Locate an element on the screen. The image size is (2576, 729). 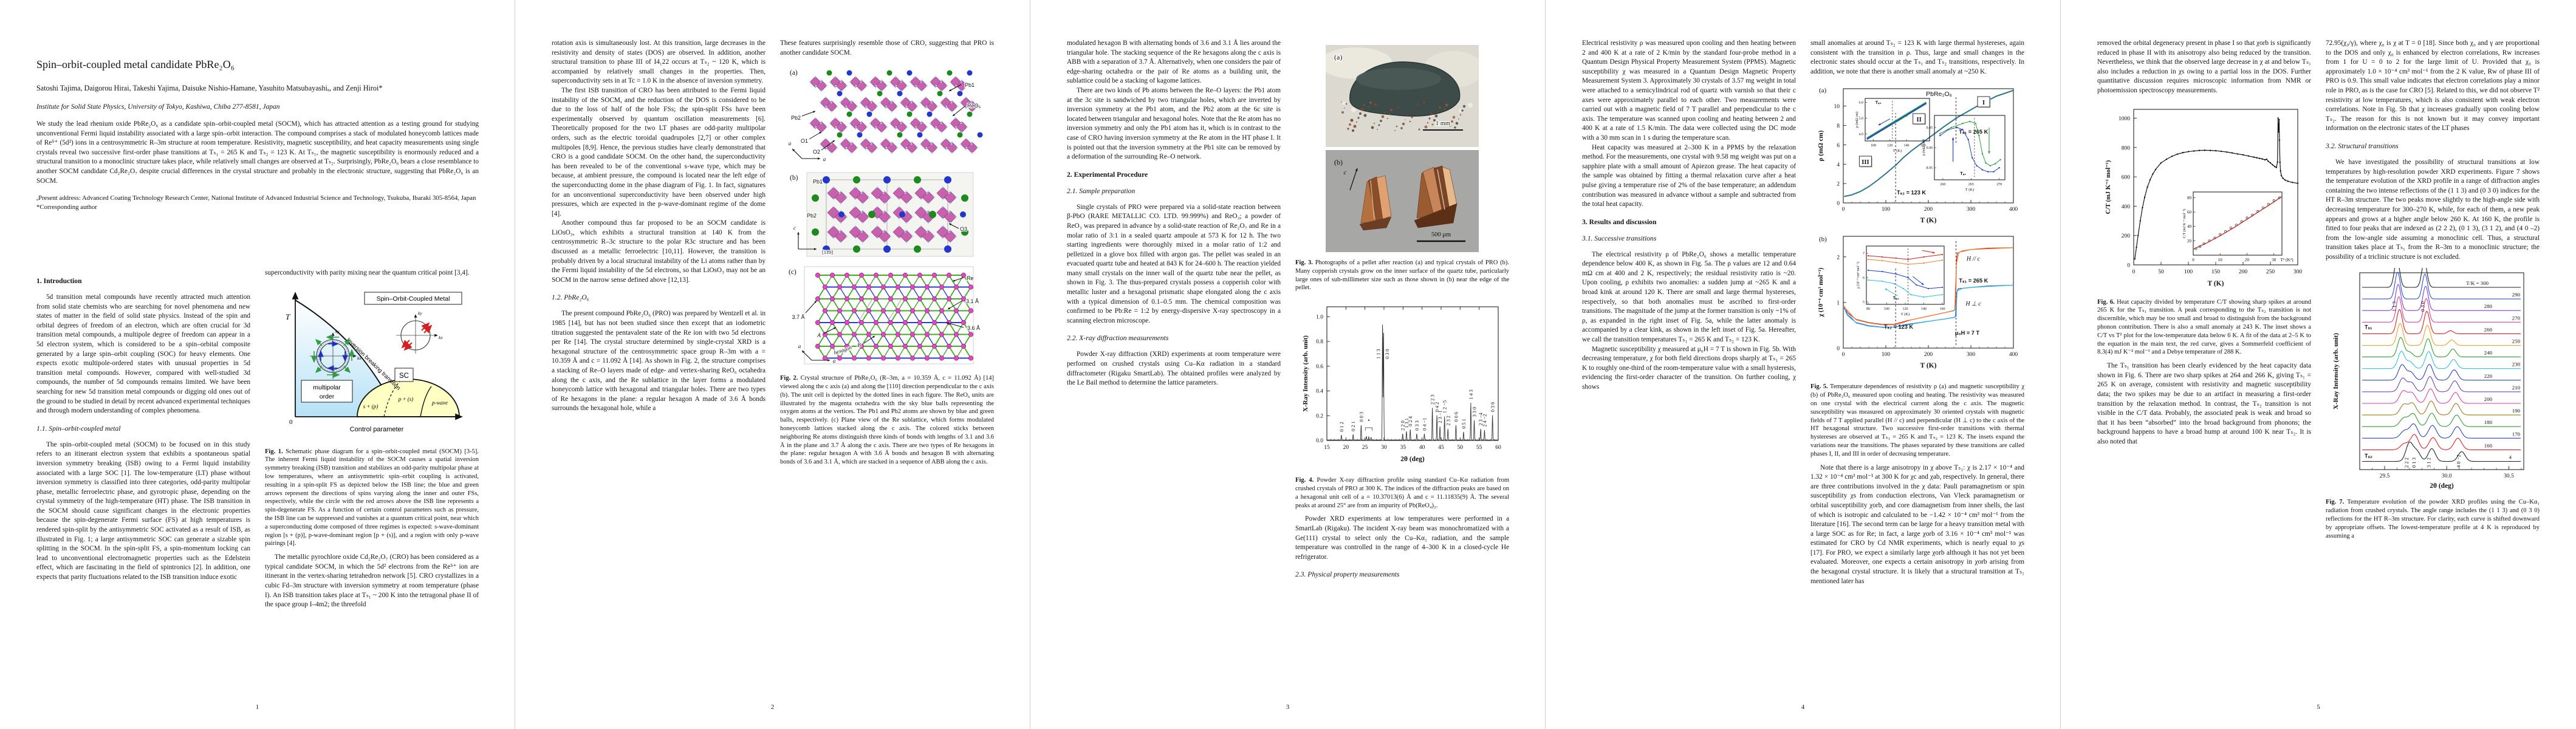
peak-index-label: 3 3 0 is located at coordinates (1475, 412).